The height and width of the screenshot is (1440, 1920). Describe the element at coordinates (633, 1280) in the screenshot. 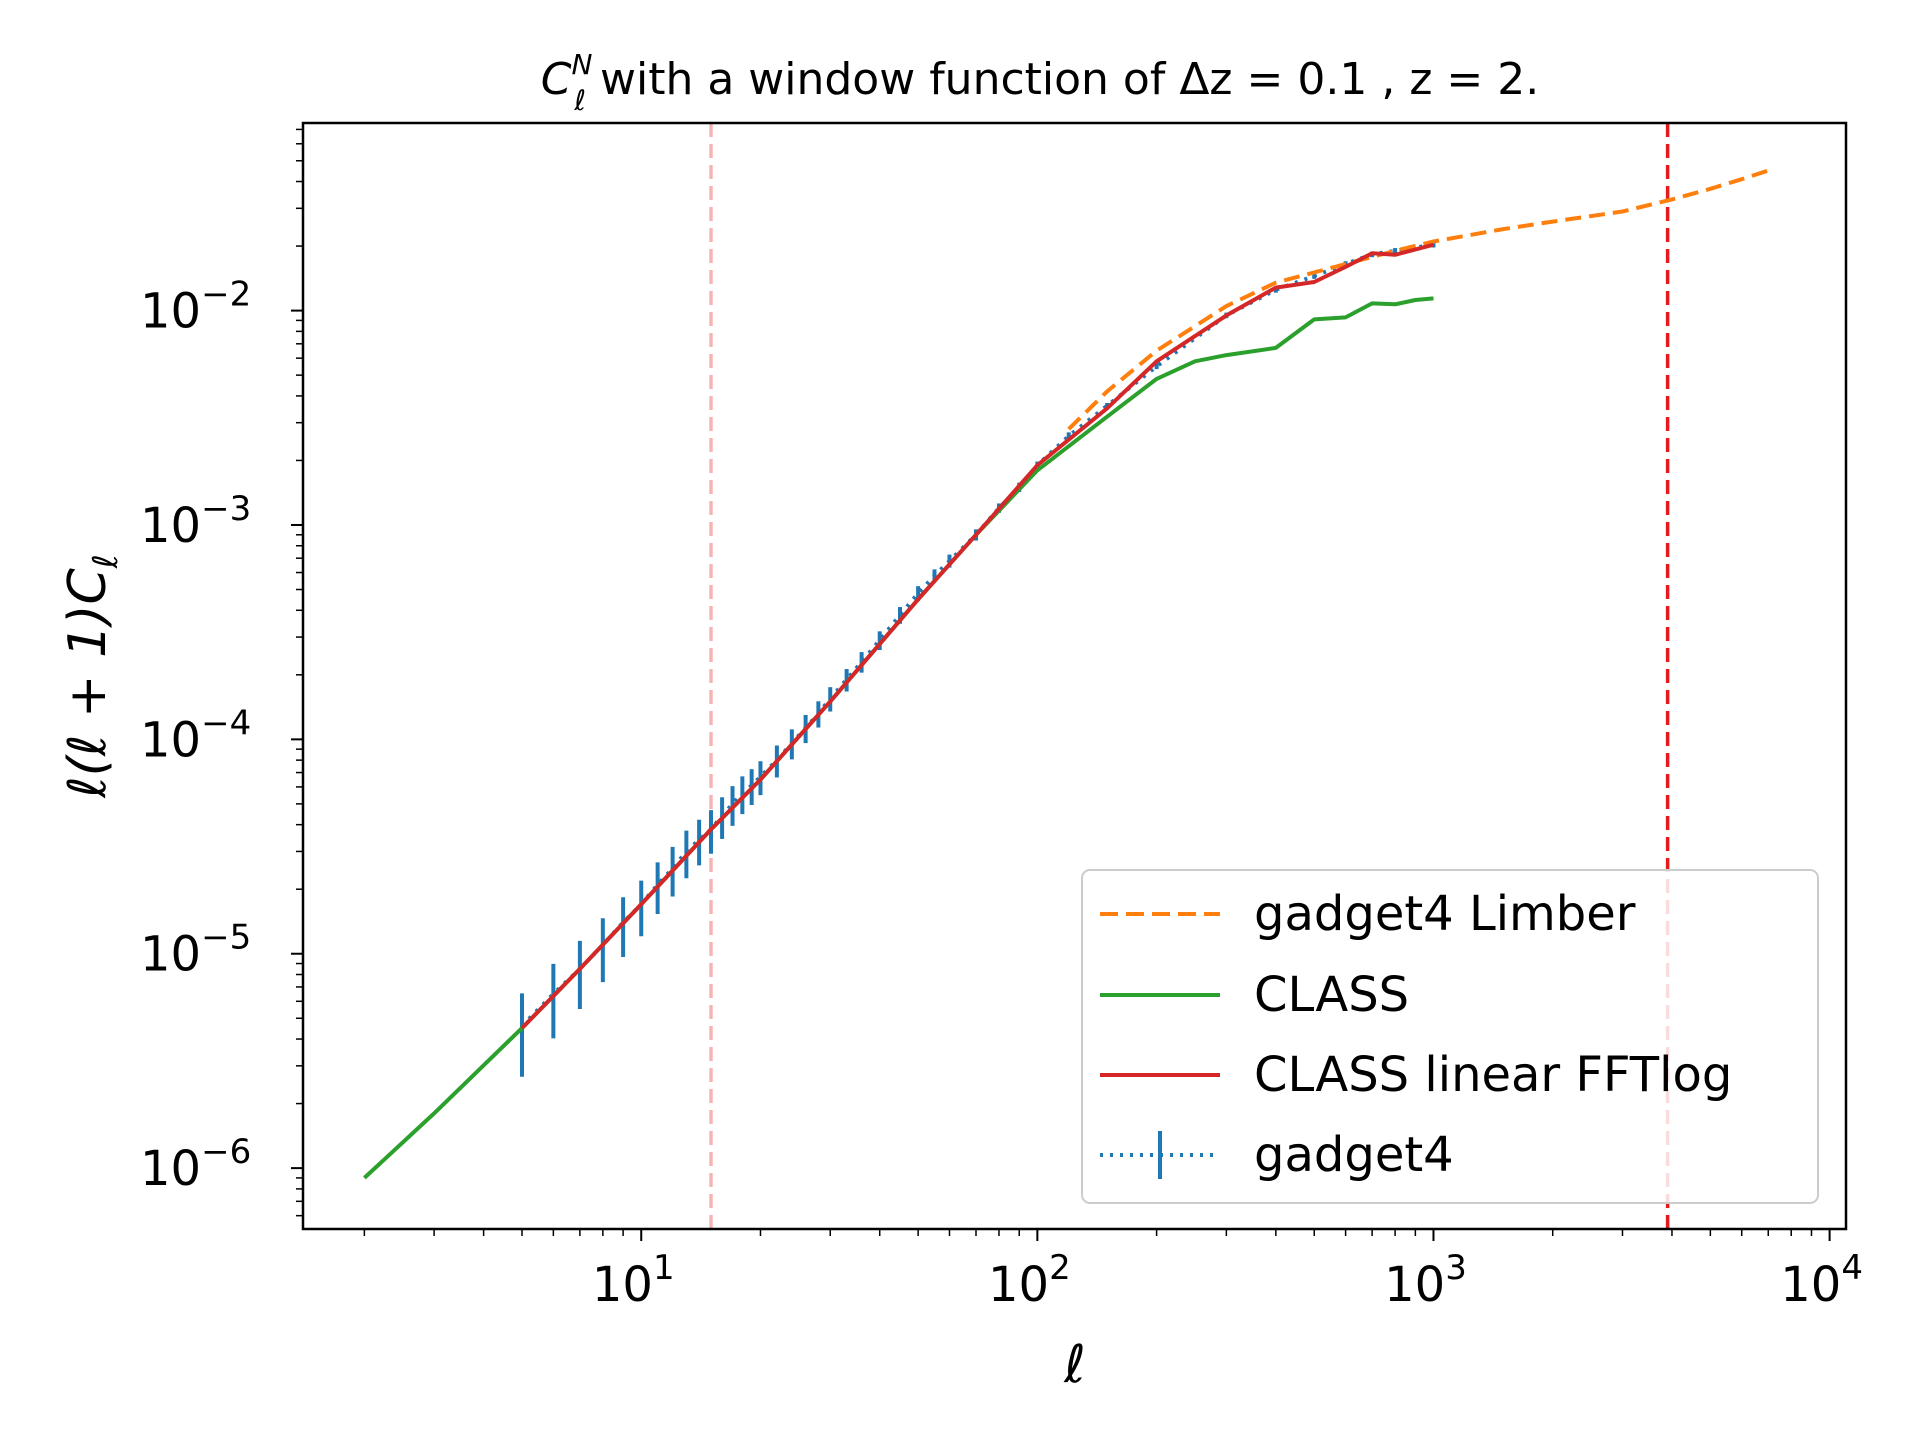

I see `x-tick-label: 10¹` at that location.